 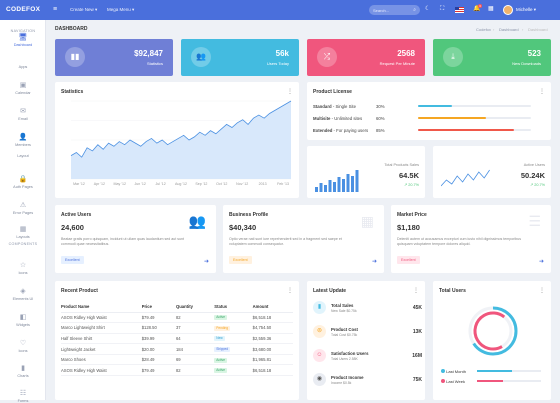 I want to click on update-value: 16M, so click(x=417, y=356).